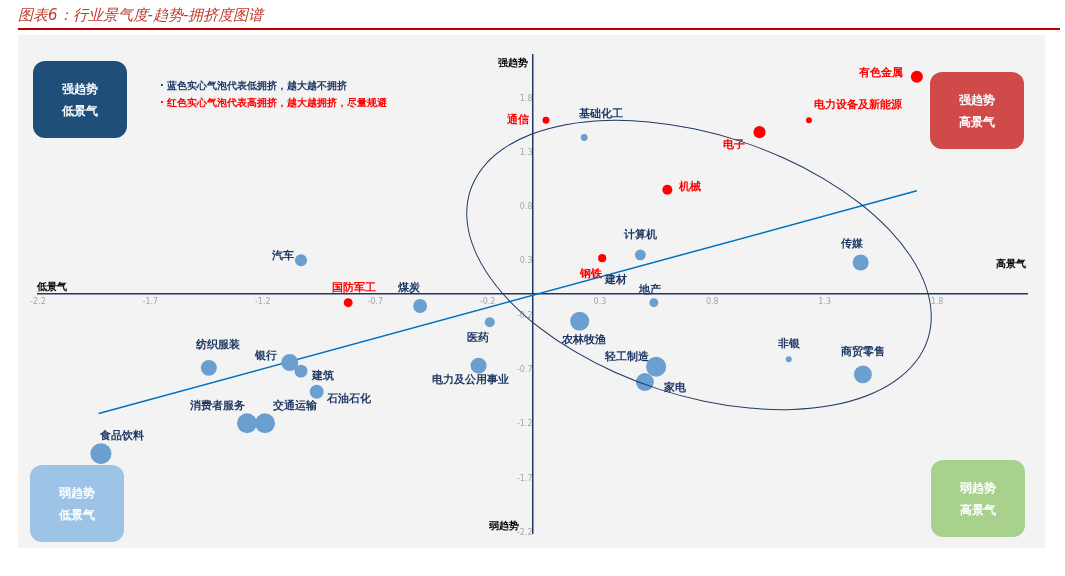 The image size is (1065, 576). I want to click on annotation: 强趋势低景气, so click(79, 100).